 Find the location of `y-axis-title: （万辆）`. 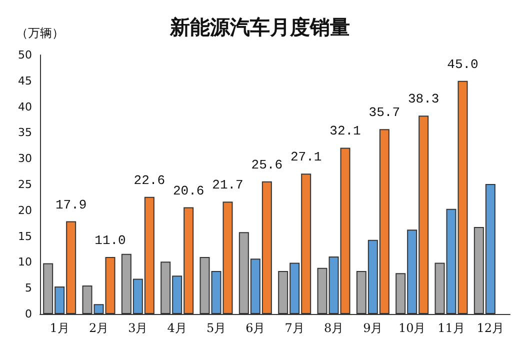

y-axis-title: （万辆） is located at coordinates (40, 33).